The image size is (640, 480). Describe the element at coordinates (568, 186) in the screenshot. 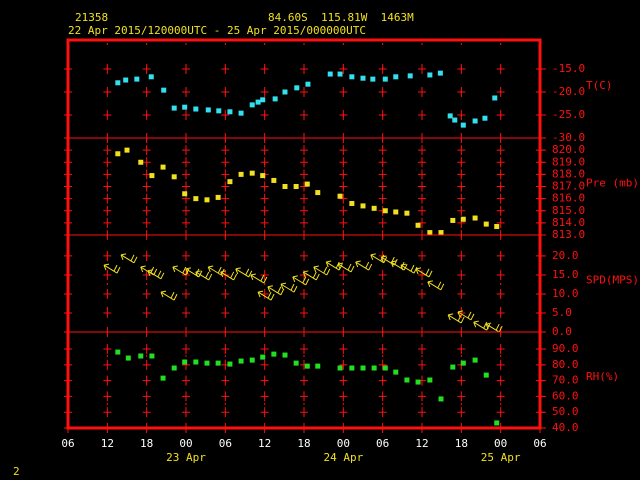

I see `y-tick-label: 817.0` at that location.